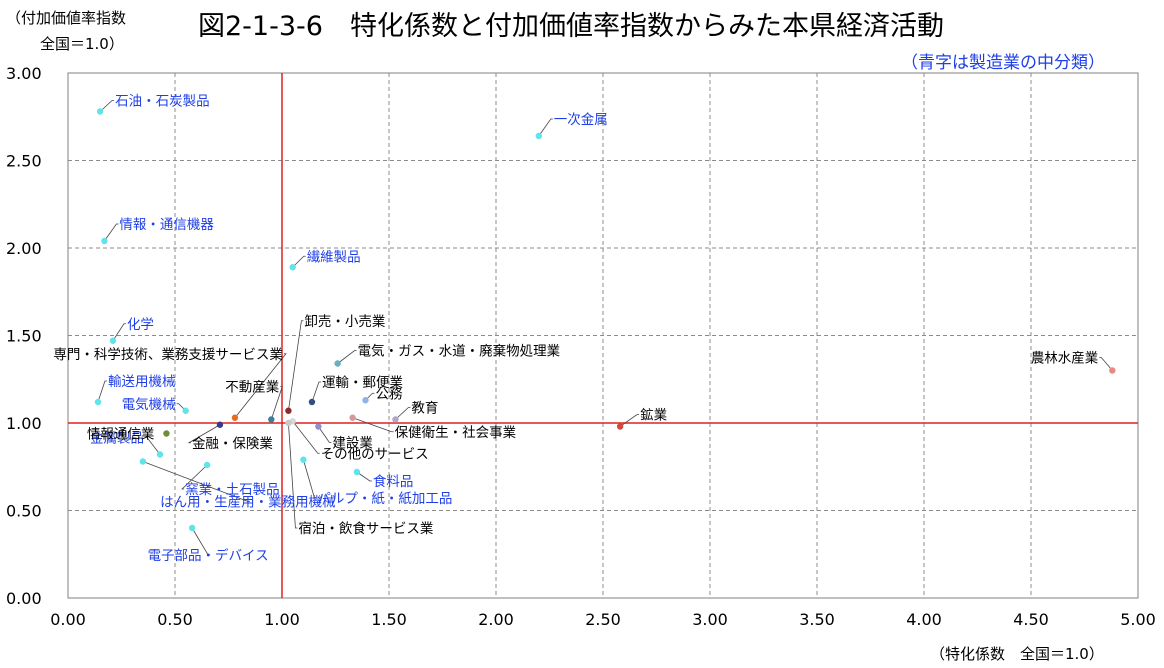 This screenshot has height=668, width=1164. I want to click on data-label: 鉱業, so click(654, 416).